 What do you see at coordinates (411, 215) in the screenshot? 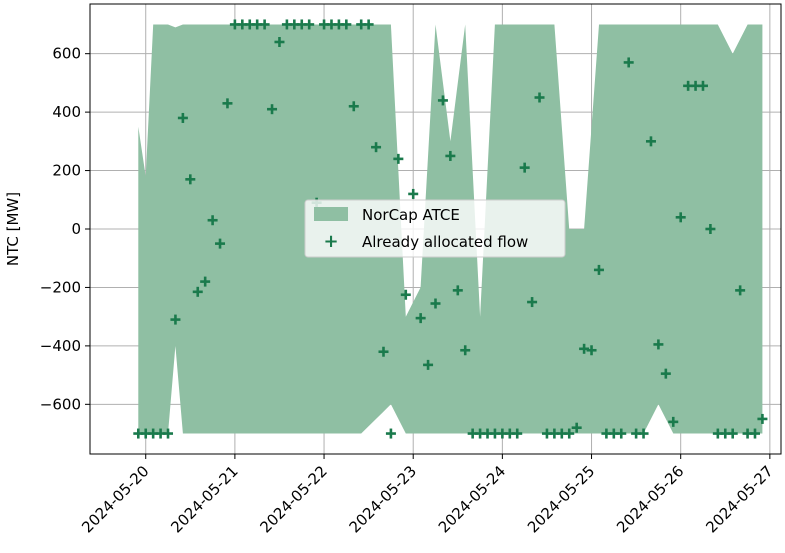
I see `legend-label-norcap-atce: NorCap ATCE` at bounding box center [411, 215].